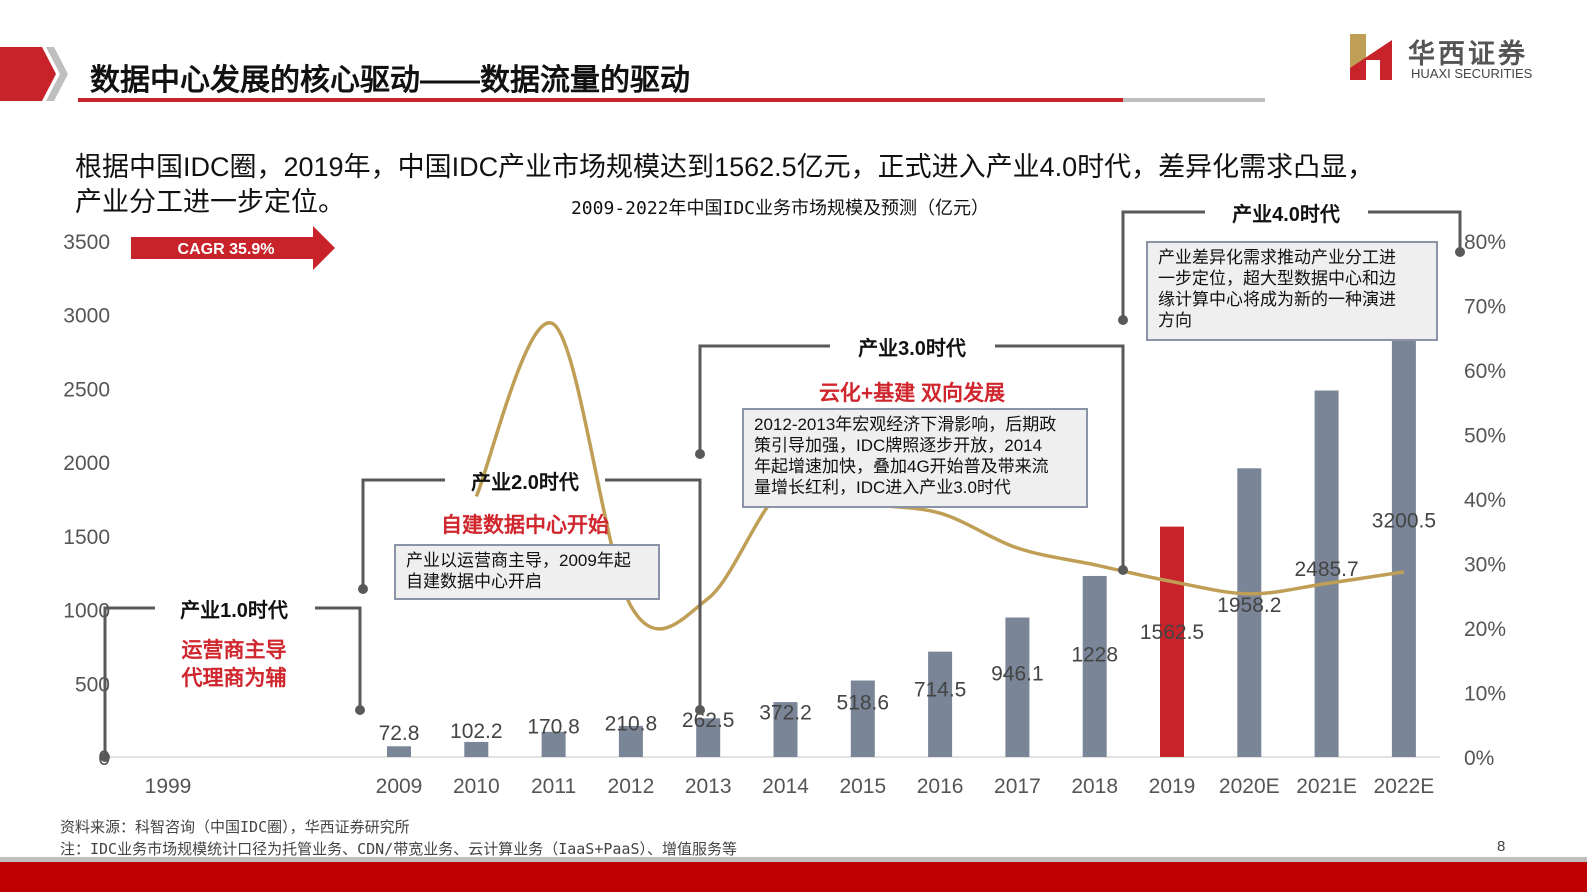 The width and height of the screenshot is (1587, 892). Describe the element at coordinates (1175, 320) in the screenshot. I see `era4-note-line: 方向` at that location.